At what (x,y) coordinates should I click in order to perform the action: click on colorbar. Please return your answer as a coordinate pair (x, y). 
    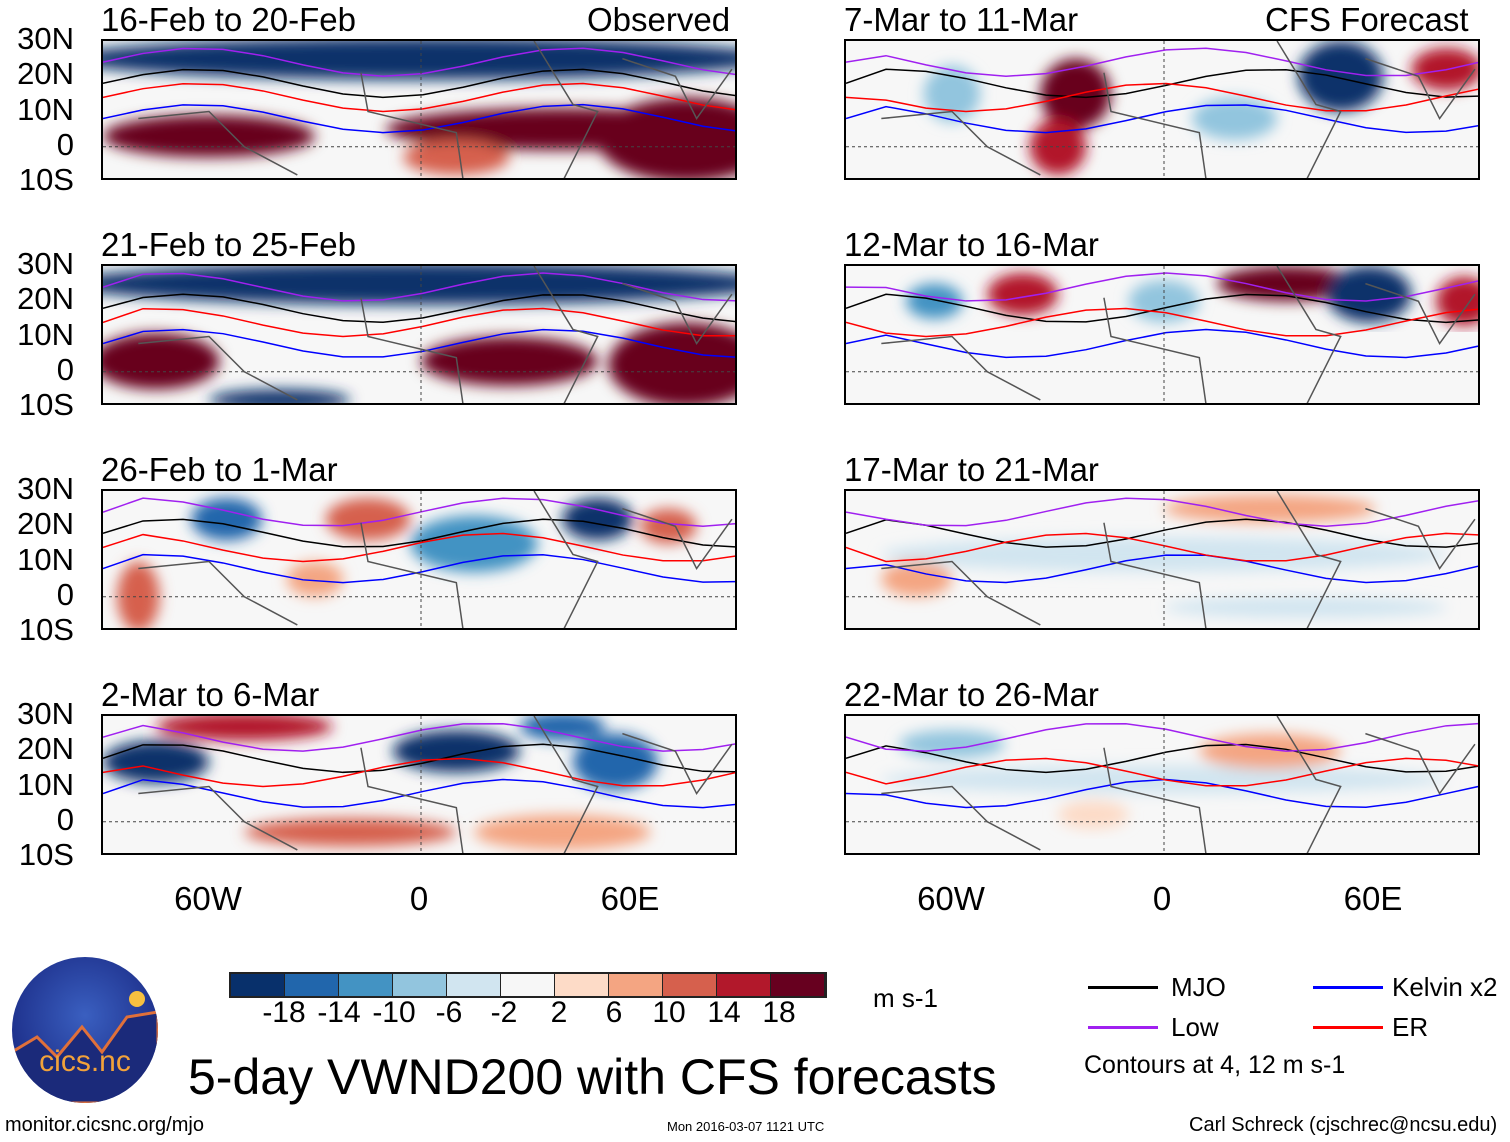
    Looking at the image, I should click on (528, 985).